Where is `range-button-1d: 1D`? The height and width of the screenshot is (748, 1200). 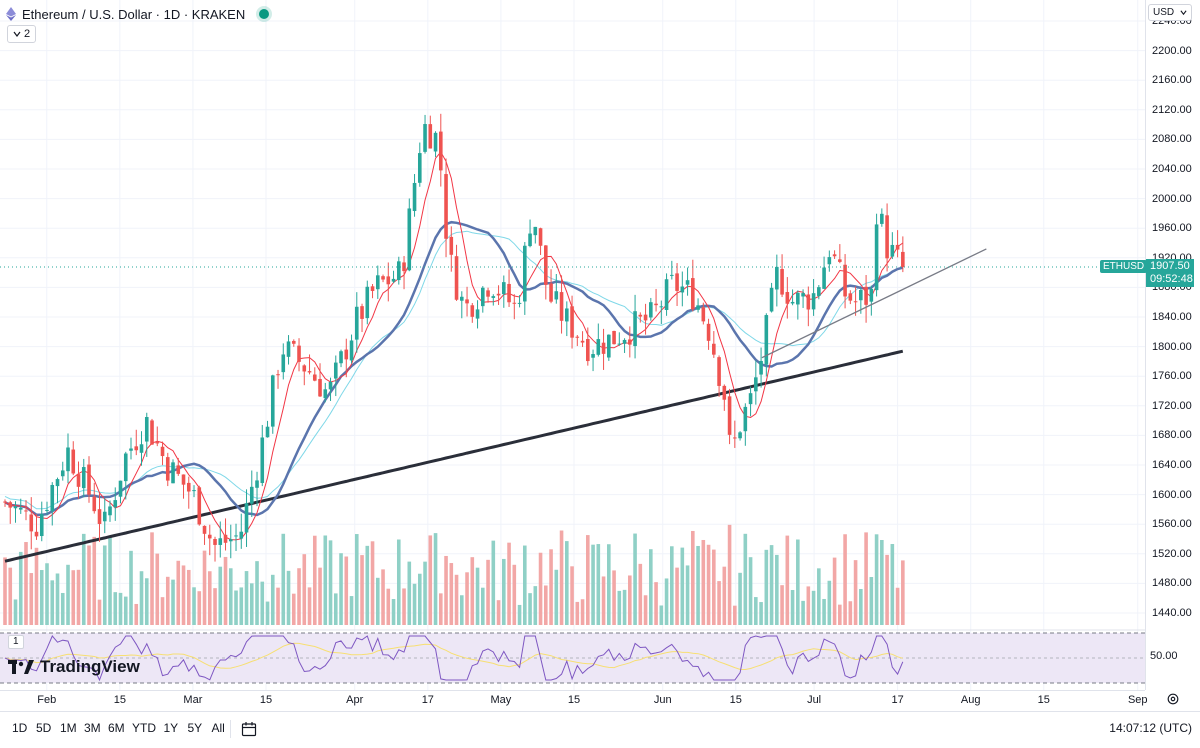 range-button-1d: 1D is located at coordinates (20, 728).